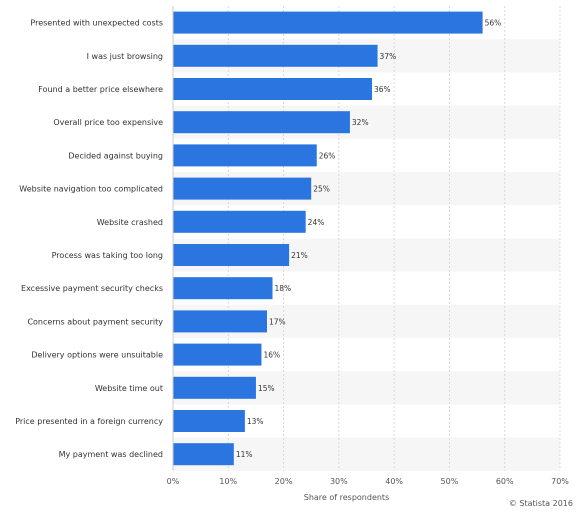 This screenshot has width=583, height=516. Describe the element at coordinates (299, 255) in the screenshot. I see `value-label: 21%` at that location.